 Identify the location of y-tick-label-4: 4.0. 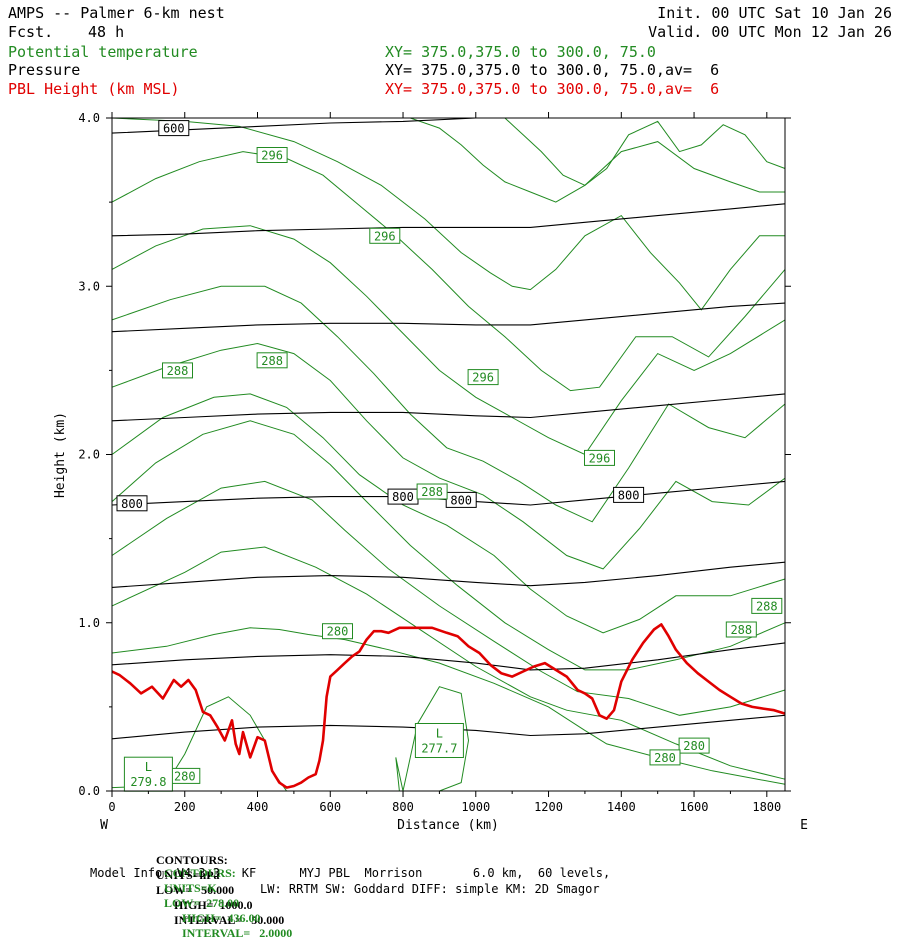
(89, 118).